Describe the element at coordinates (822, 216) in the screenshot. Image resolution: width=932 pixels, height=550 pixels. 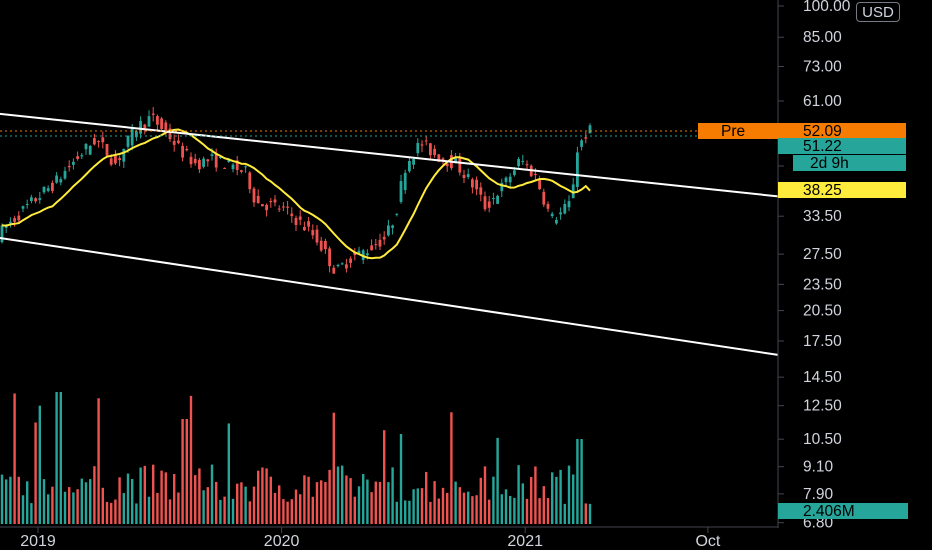
I see `price-axis-label: 33.50` at that location.